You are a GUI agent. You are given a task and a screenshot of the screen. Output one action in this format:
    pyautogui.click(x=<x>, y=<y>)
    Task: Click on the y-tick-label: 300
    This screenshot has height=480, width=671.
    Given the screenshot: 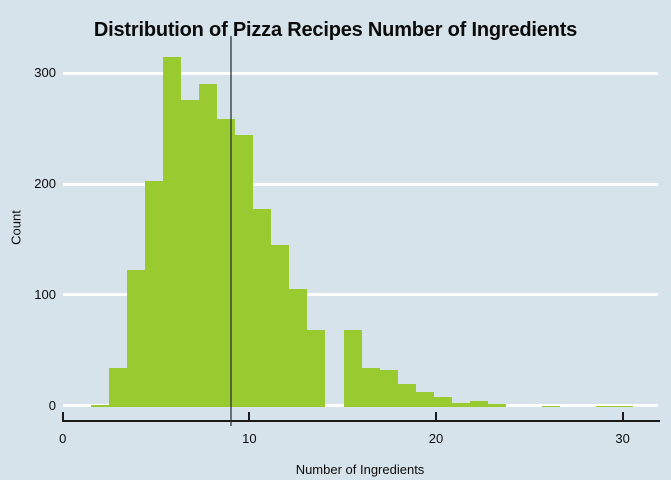 What is the action you would take?
    pyautogui.click(x=45, y=73)
    